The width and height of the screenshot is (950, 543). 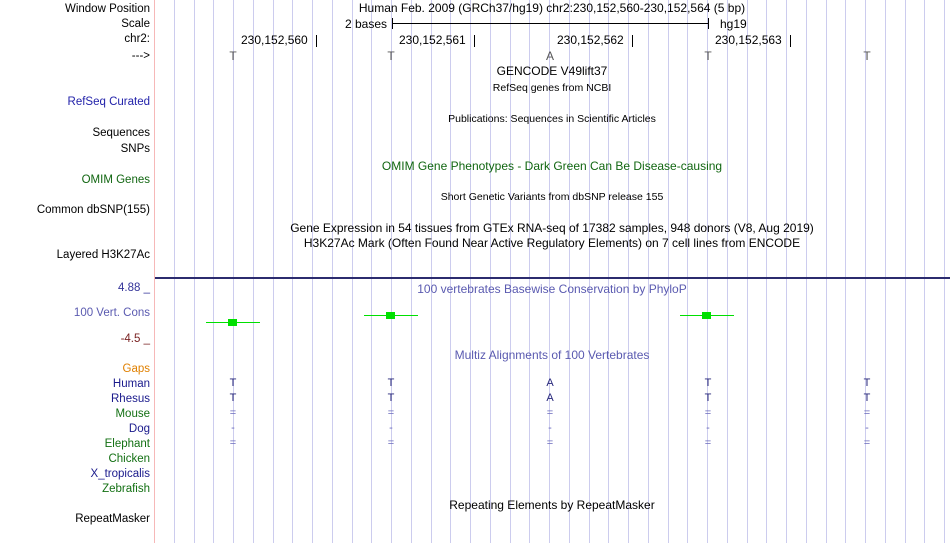 What do you see at coordinates (132, 414) in the screenshot?
I see `track-label: Mouse` at bounding box center [132, 414].